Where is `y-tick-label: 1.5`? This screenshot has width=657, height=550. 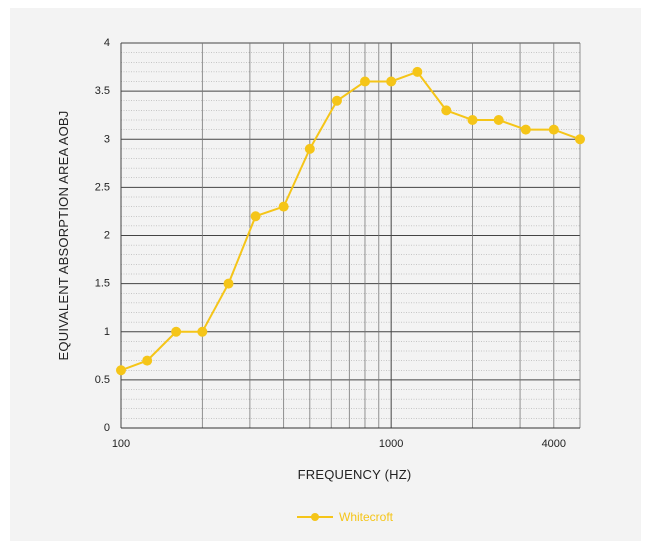 y-tick-label: 1.5 is located at coordinates (102, 284).